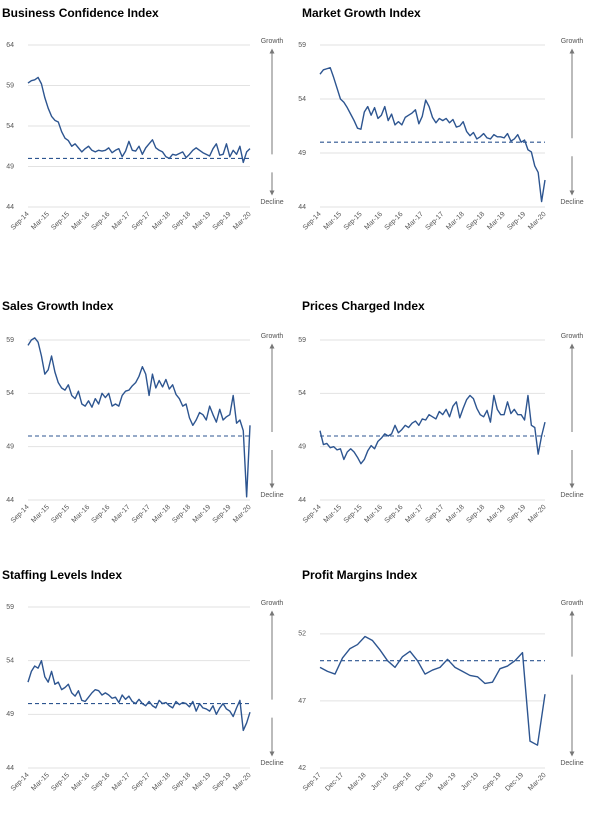 The width and height of the screenshot is (591, 820). What do you see at coordinates (10, 45) in the screenshot?
I see `y-tick-label: 64` at bounding box center [10, 45].